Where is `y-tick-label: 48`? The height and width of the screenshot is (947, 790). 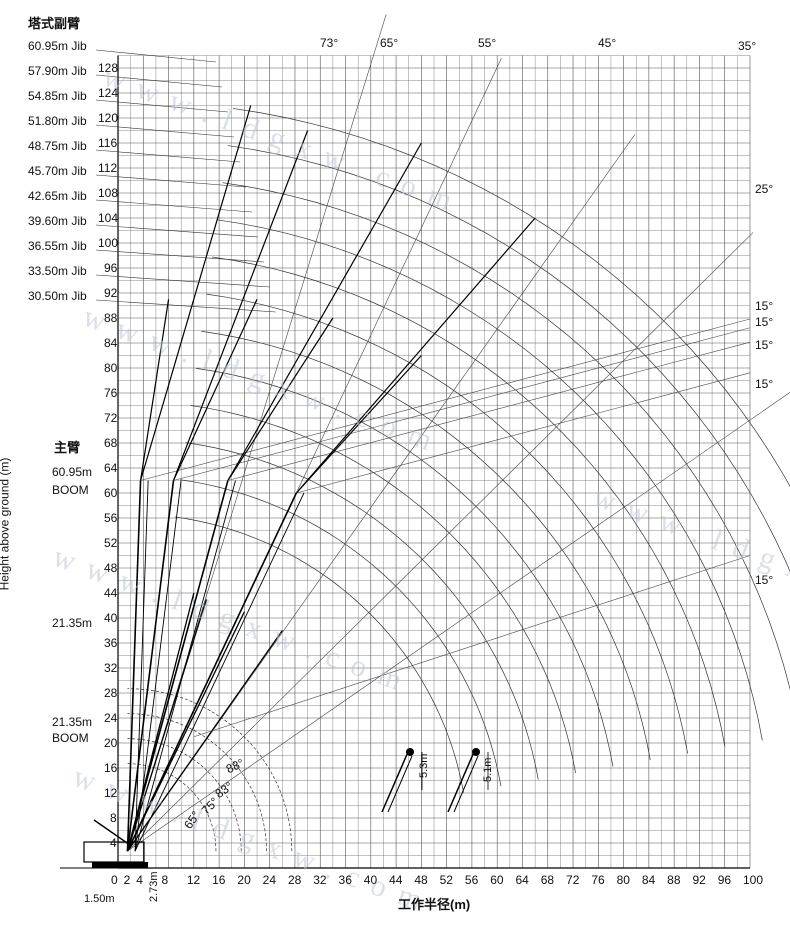 y-tick-label: 48 is located at coordinates (111, 568).